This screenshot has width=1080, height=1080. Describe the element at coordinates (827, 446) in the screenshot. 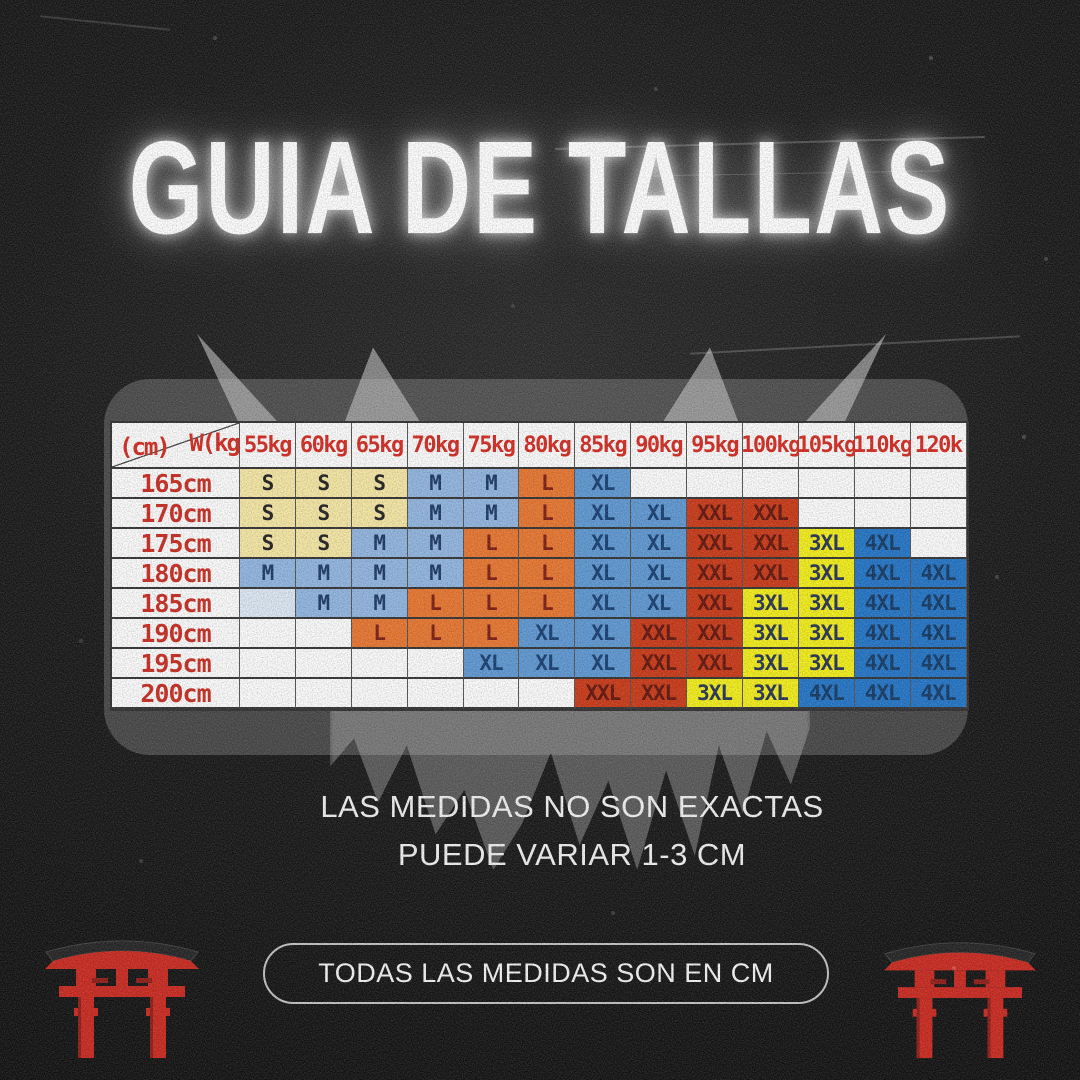

I see `weight-header-cell: 105kg` at that location.